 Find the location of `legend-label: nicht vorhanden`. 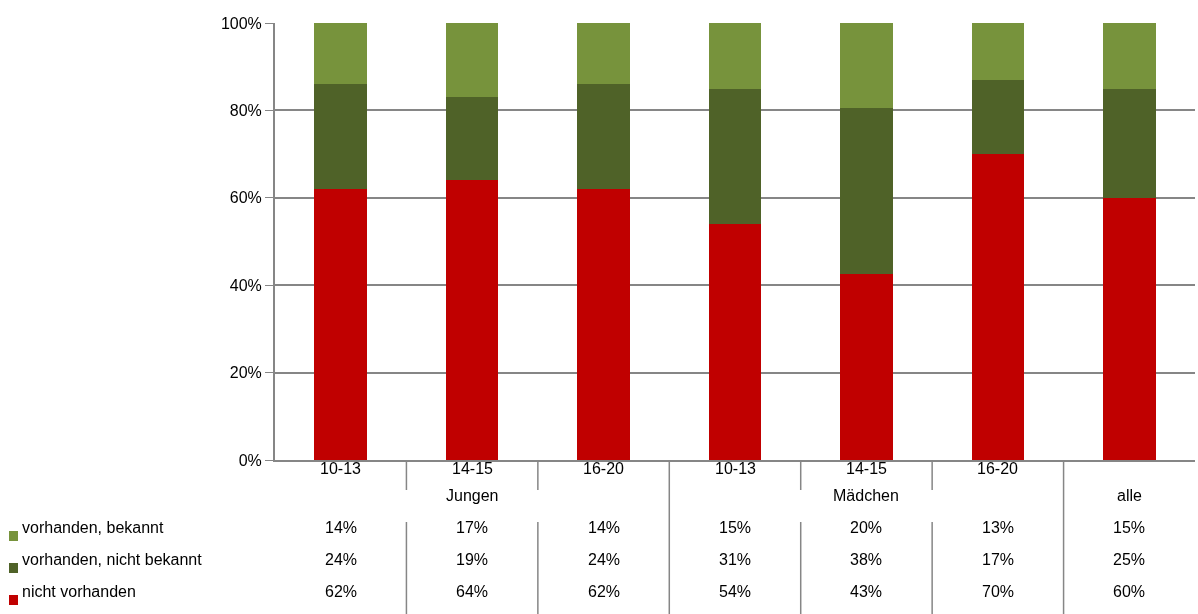

legend-label: nicht vorhanden is located at coordinates (79, 591).